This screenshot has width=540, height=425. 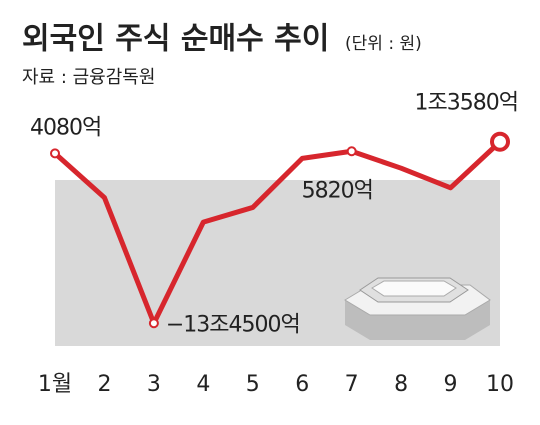 What do you see at coordinates (203, 384) in the screenshot?
I see `x-tick-label: 4` at bounding box center [203, 384].